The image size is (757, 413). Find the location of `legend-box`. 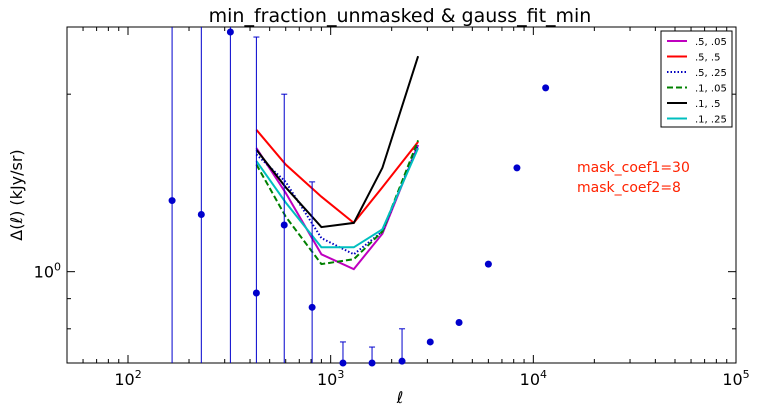

legend-box is located at coordinates (696, 79).